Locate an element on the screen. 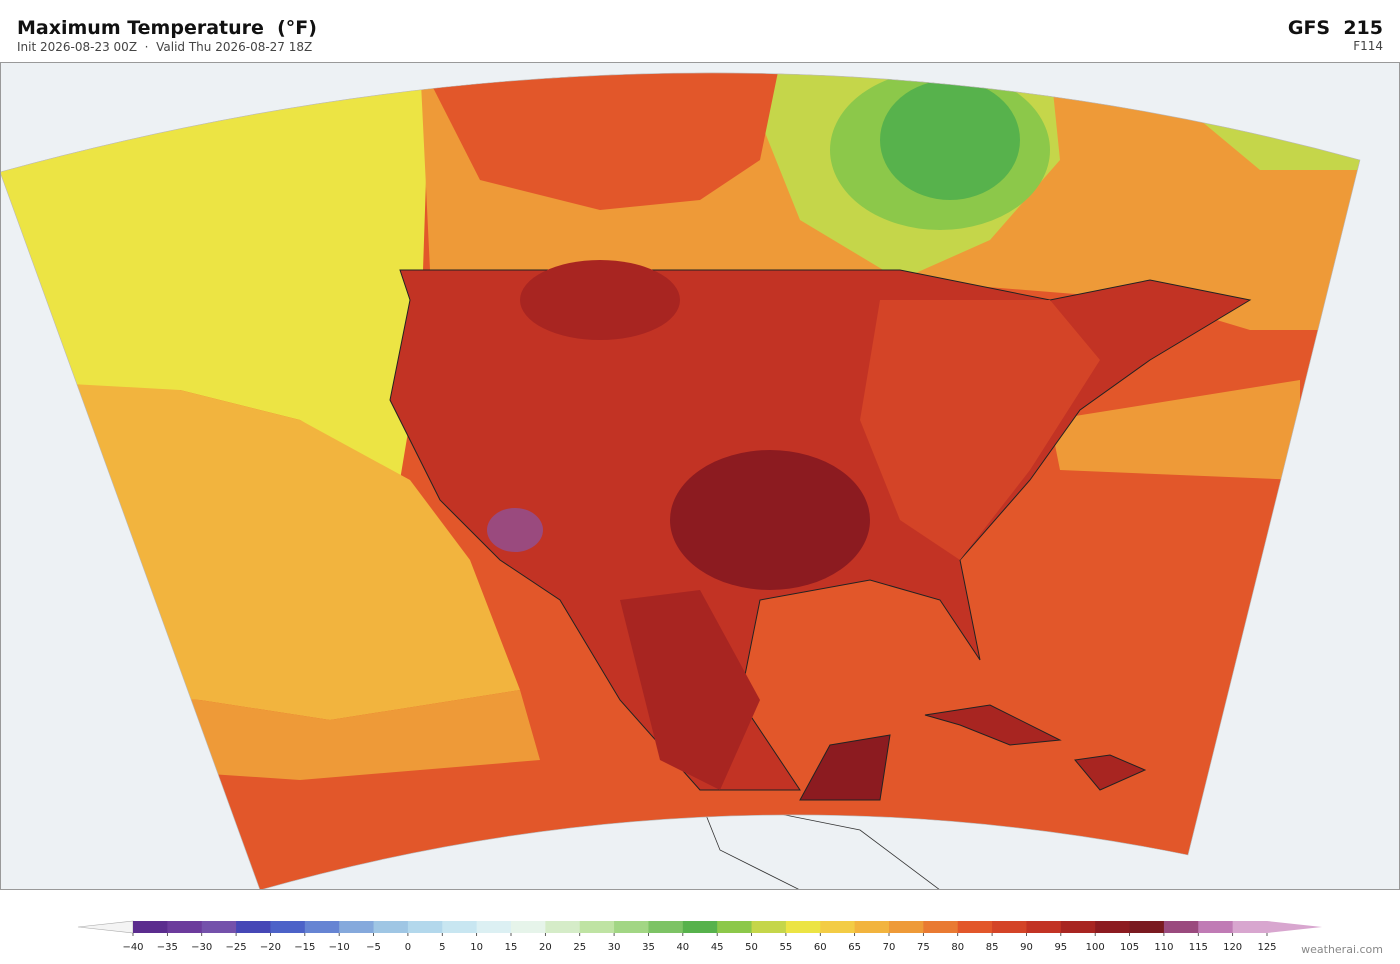 Image resolution: width=1400 pixels, height=964 pixels. colorbar-tick-label: 55 is located at coordinates (786, 947).